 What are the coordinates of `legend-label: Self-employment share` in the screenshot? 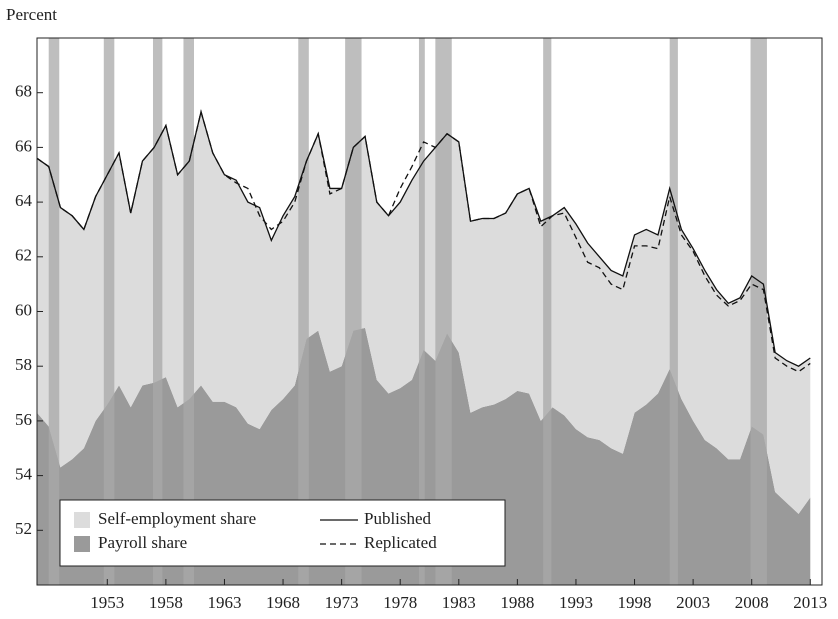 It's located at (177, 518).